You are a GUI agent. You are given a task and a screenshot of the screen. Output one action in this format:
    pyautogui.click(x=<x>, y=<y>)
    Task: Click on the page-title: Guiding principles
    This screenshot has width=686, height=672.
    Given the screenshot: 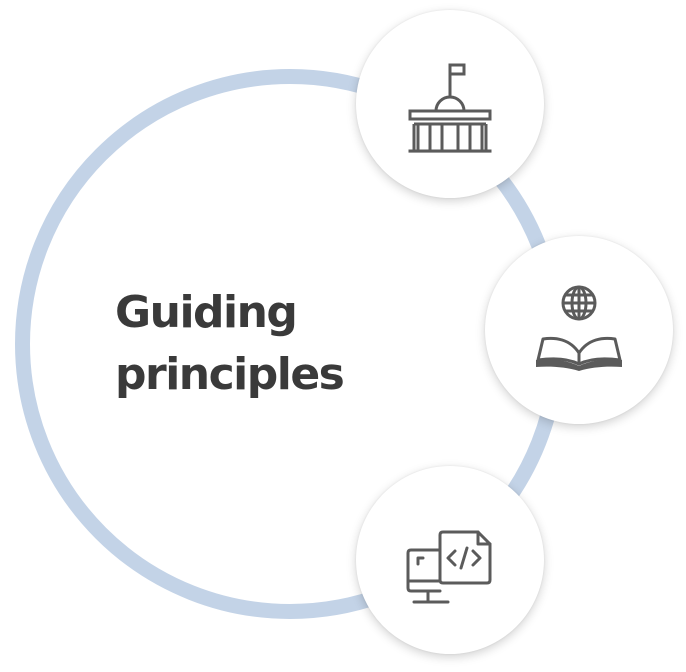 What is the action you would take?
    pyautogui.click(x=230, y=344)
    